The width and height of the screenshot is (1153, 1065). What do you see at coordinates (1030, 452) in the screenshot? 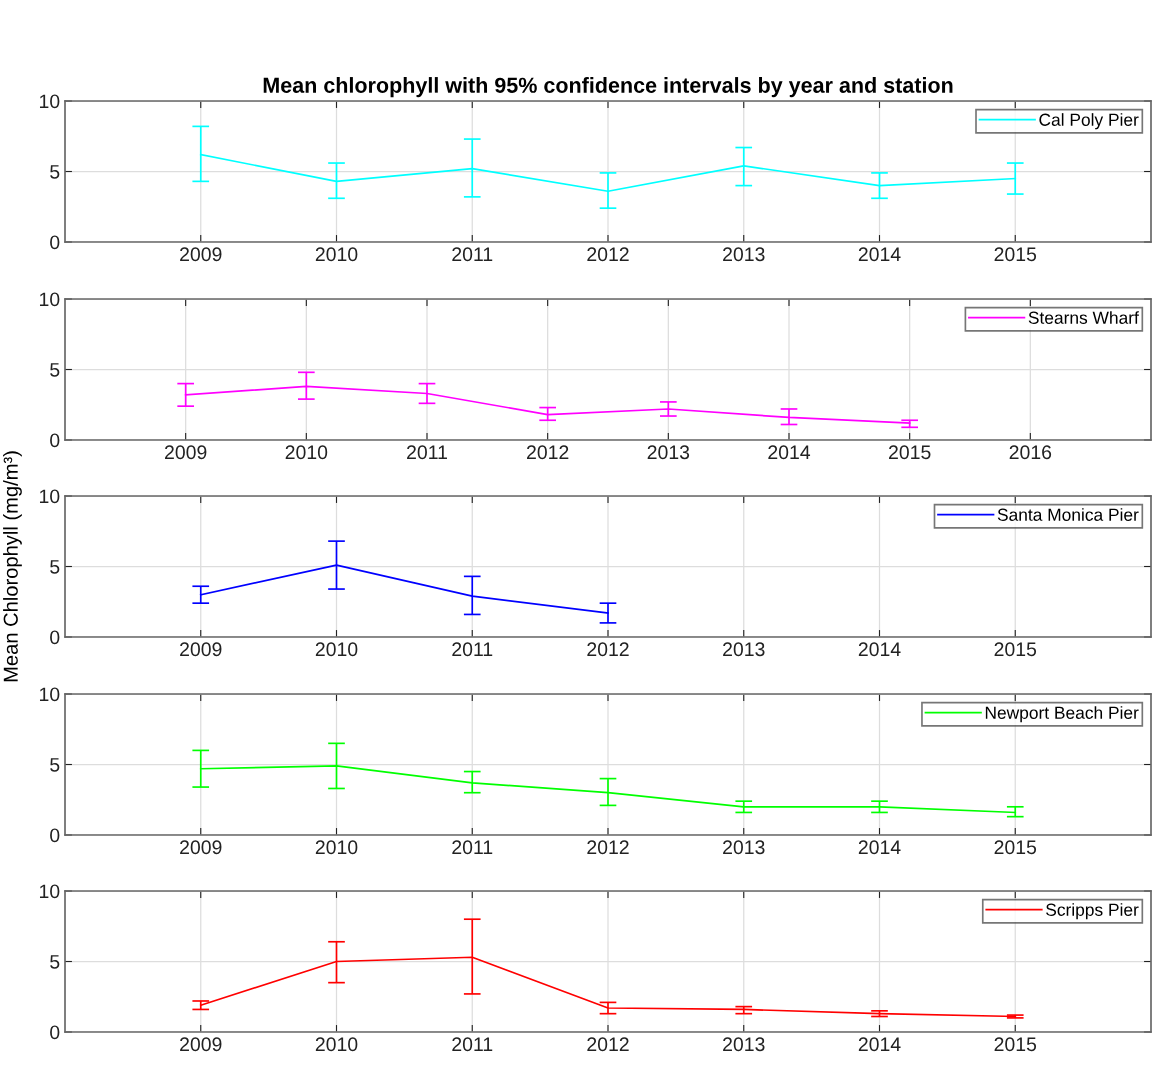
I see `x-tick-label: 2016` at bounding box center [1030, 452].